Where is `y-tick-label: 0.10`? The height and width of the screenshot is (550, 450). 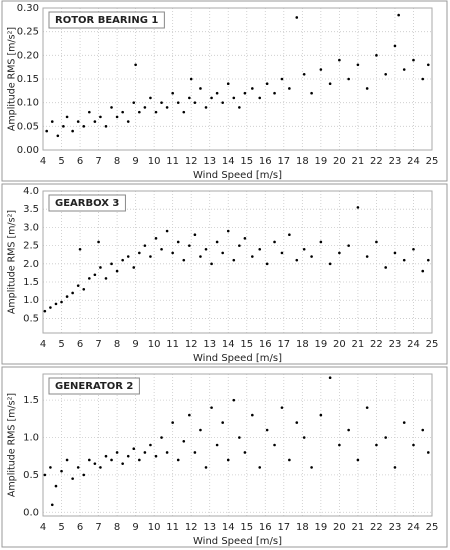 y-tick-label: 0.10 is located at coordinates (28, 103).